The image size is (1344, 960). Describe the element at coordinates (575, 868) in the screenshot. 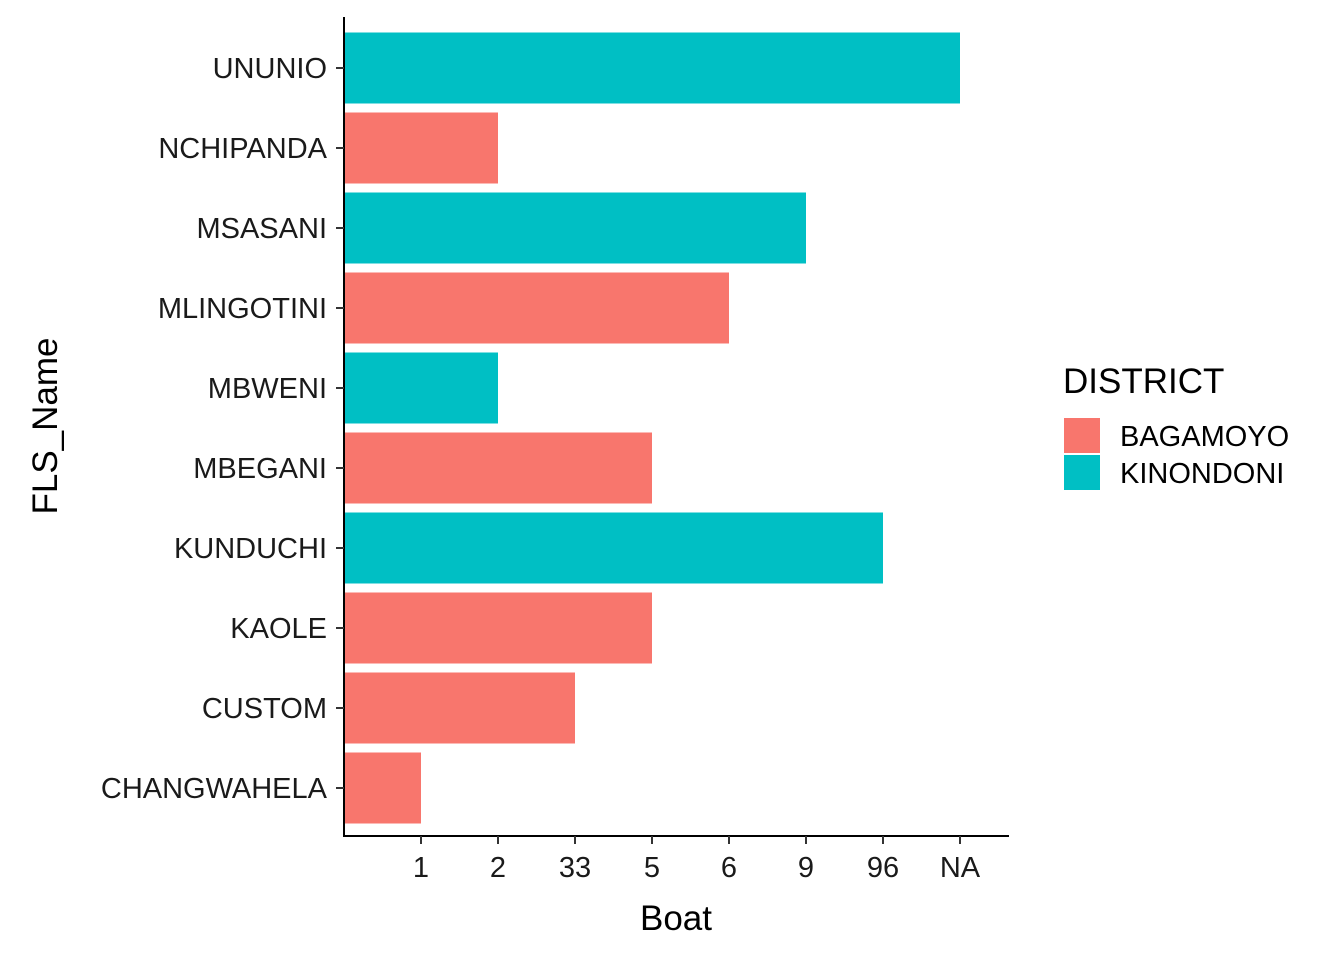

I see `x-tick-label: 33` at that location.